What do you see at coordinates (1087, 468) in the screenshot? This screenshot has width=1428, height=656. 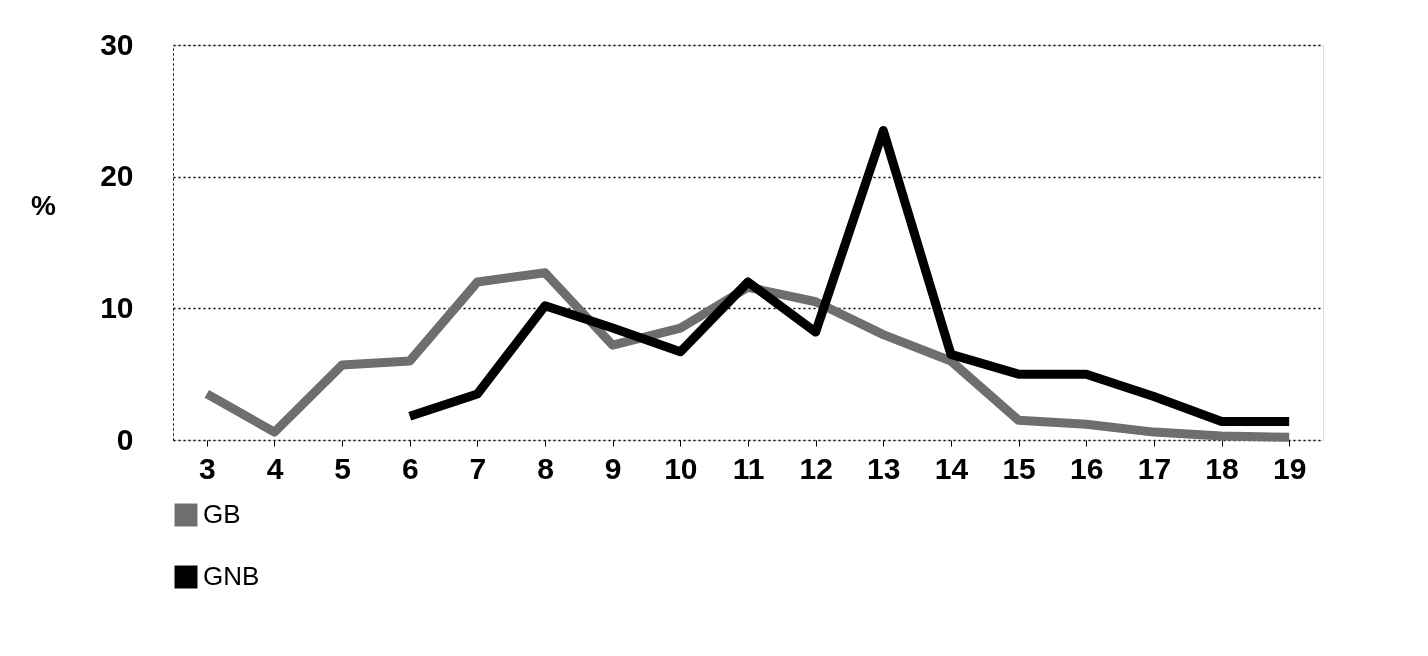 I see `x-tick-label: 16` at bounding box center [1087, 468].